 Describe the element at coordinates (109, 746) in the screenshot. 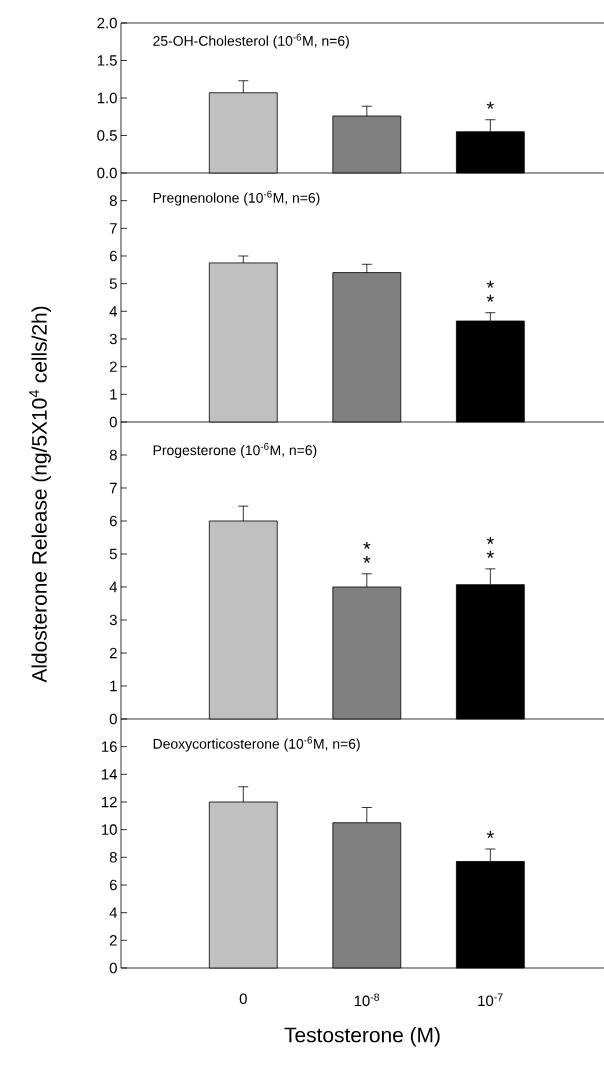

I see `y-tick-label: 16` at that location.